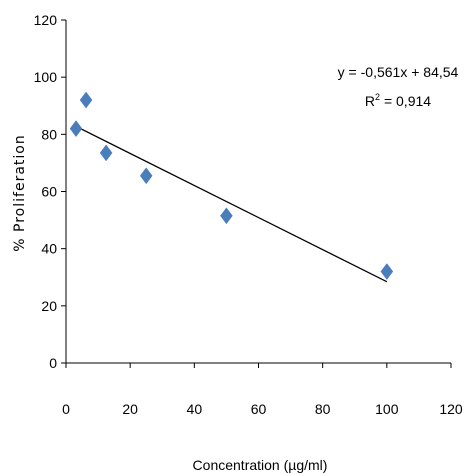 This screenshot has height=475, width=465. What do you see at coordinates (387, 409) in the screenshot?
I see `x-tick-label: 100` at bounding box center [387, 409].